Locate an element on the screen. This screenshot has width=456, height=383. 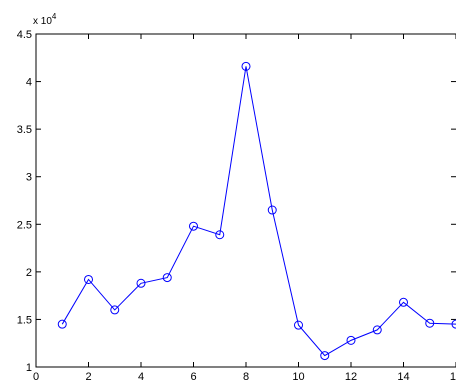
y-scale-base: x 10 is located at coordinates (42, 21).